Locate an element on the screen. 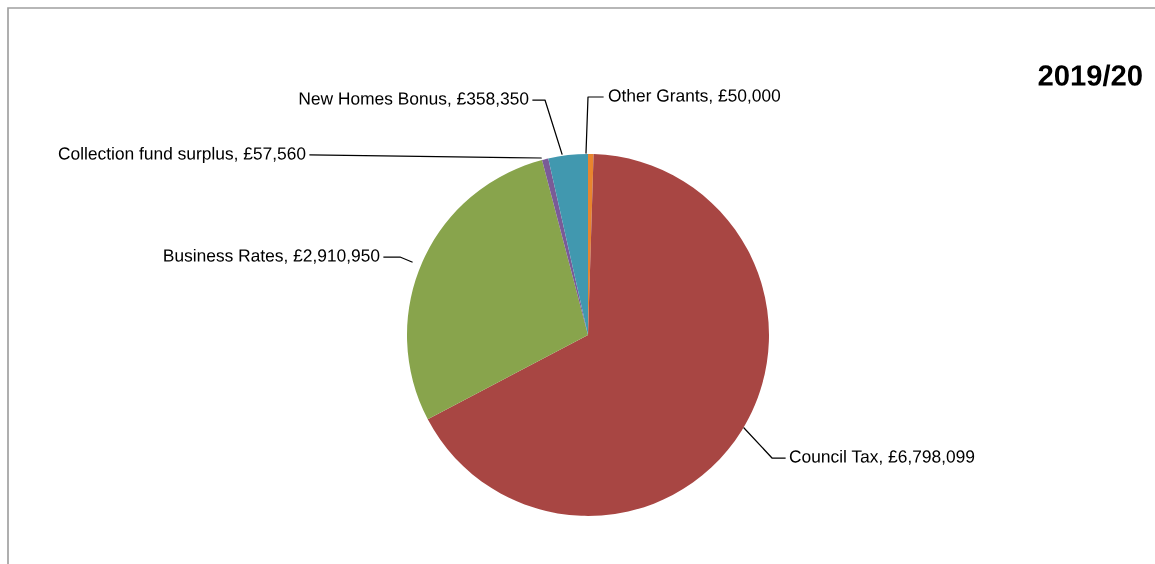 This screenshot has height=564, width=1155. slice-label: Business Rates, £2,910,950 is located at coordinates (272, 256).